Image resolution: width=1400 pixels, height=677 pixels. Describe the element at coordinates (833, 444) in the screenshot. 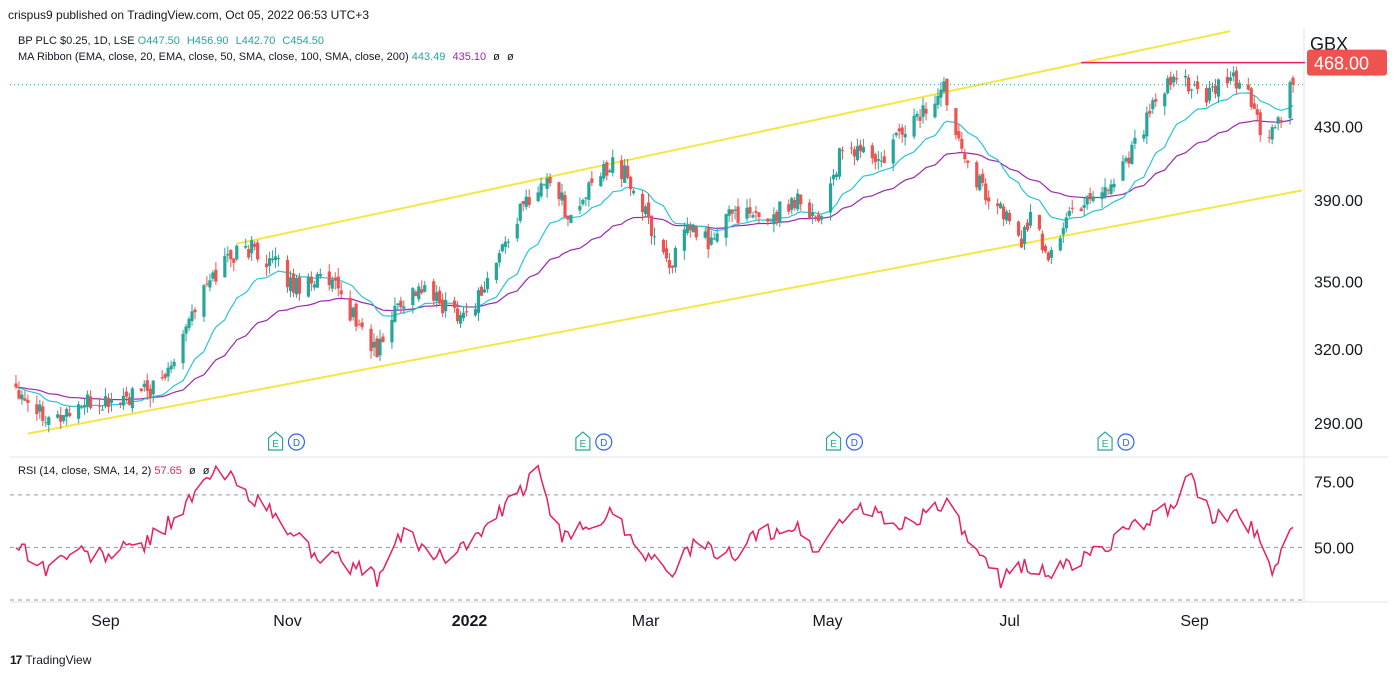

I see `event-label: E` at that location.